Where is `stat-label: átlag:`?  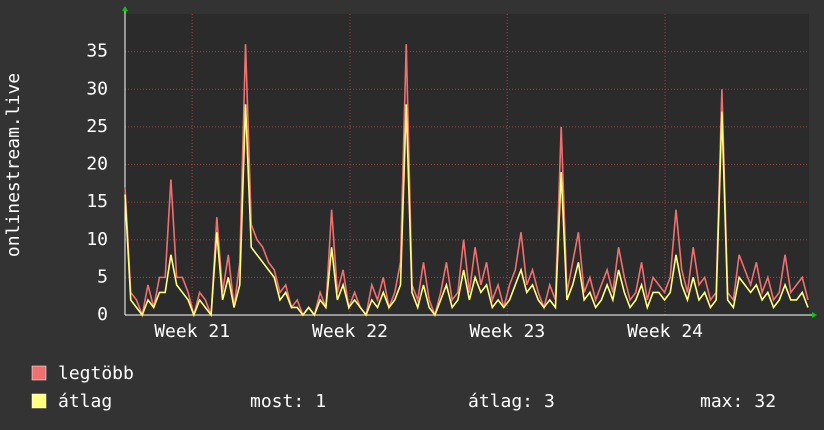
stat-label: átlag: is located at coordinates (500, 401).